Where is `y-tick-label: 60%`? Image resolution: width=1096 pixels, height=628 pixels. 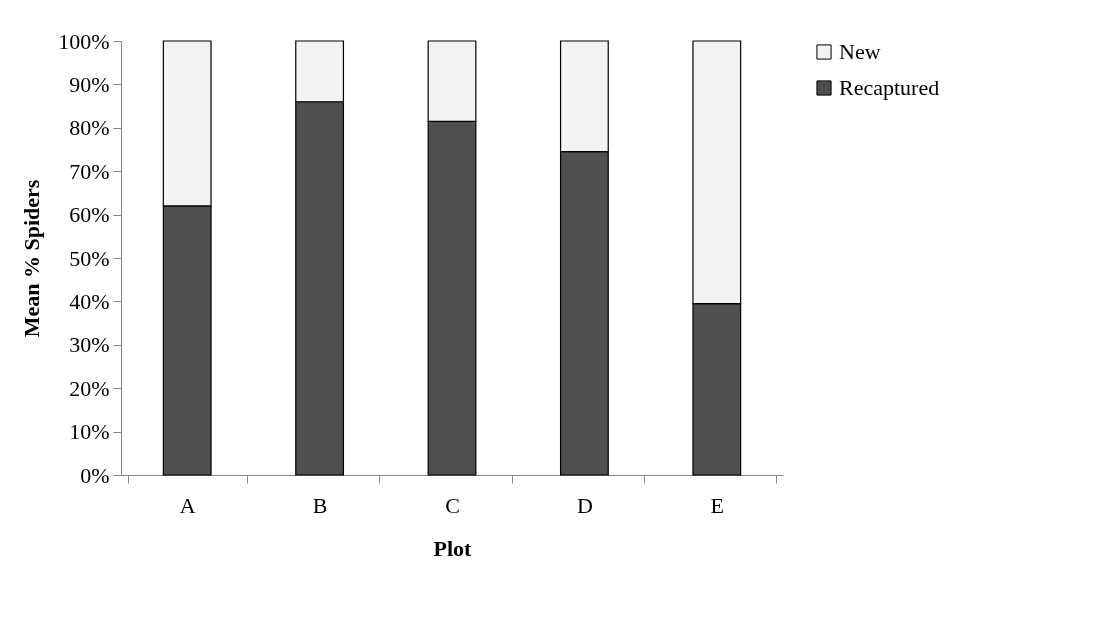
y-tick-label: 60% is located at coordinates (89, 215).